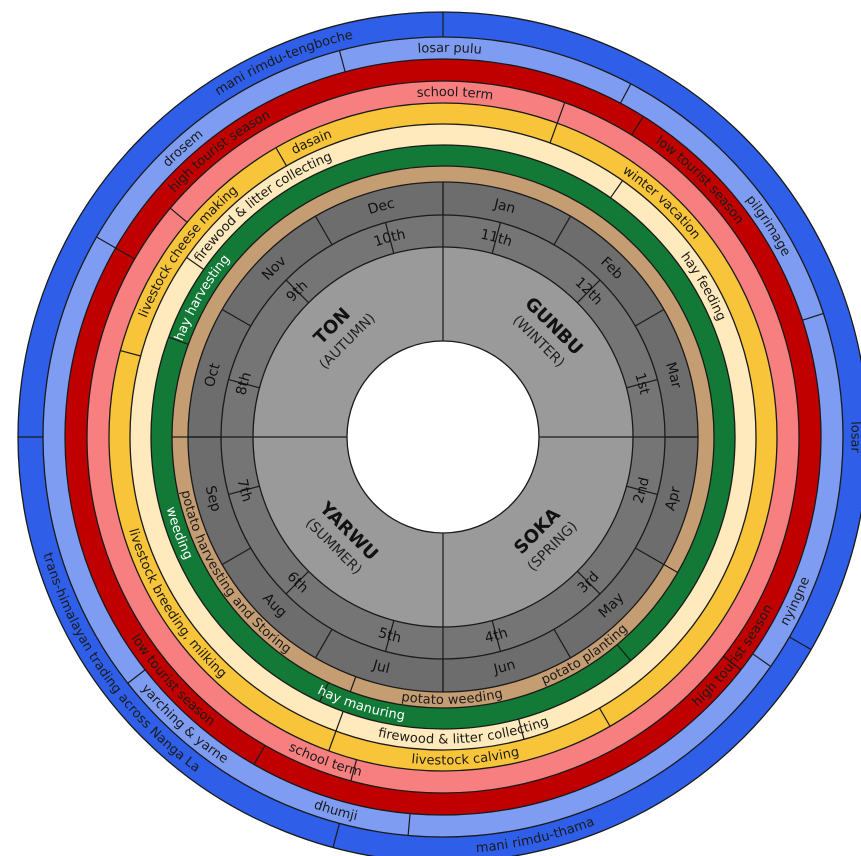 The width and height of the screenshot is (861, 856). Describe the element at coordinates (854, 437) in the screenshot. I see `blue-ring-label: losar` at that location.